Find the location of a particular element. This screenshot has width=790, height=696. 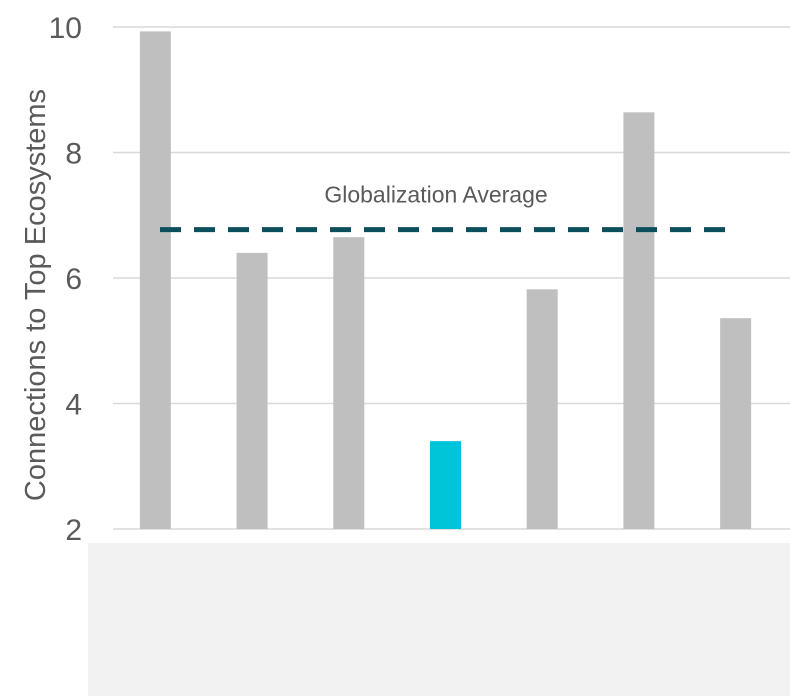

y-tick-label: 10 is located at coordinates (65, 28).